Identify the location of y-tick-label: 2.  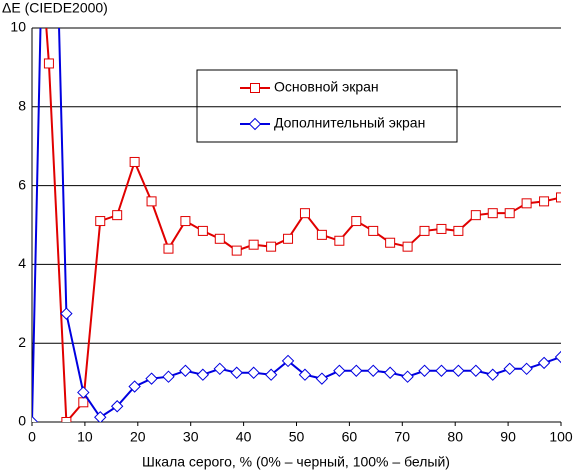
(22, 342).